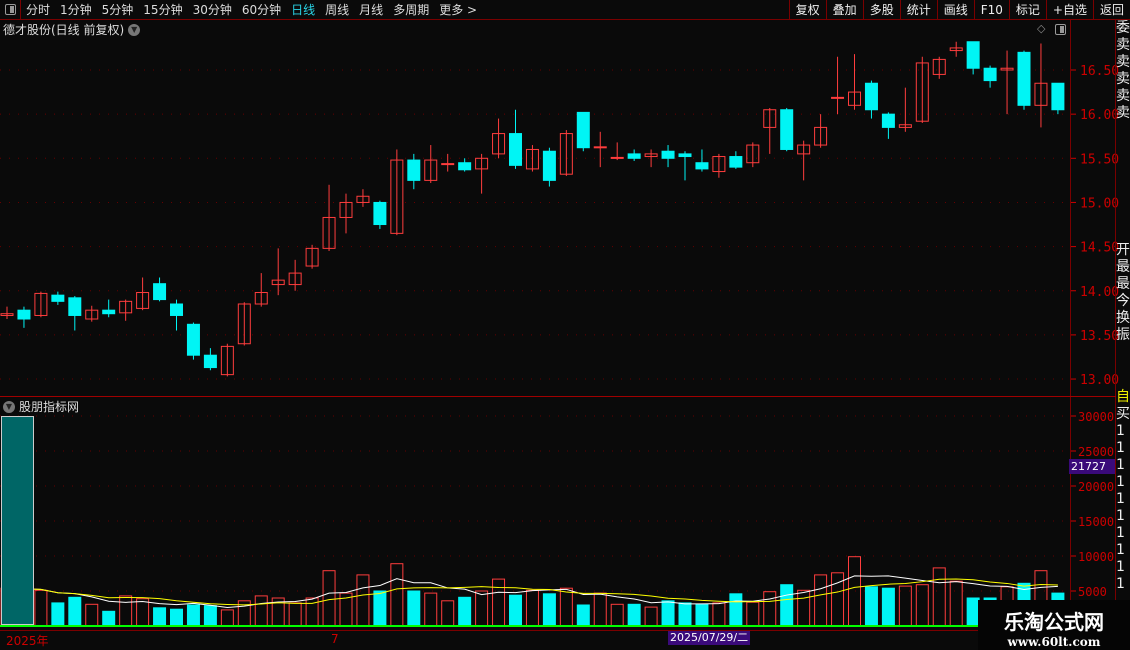  What do you see at coordinates (371, 10) in the screenshot?
I see `period-tab: 月线` at bounding box center [371, 10].